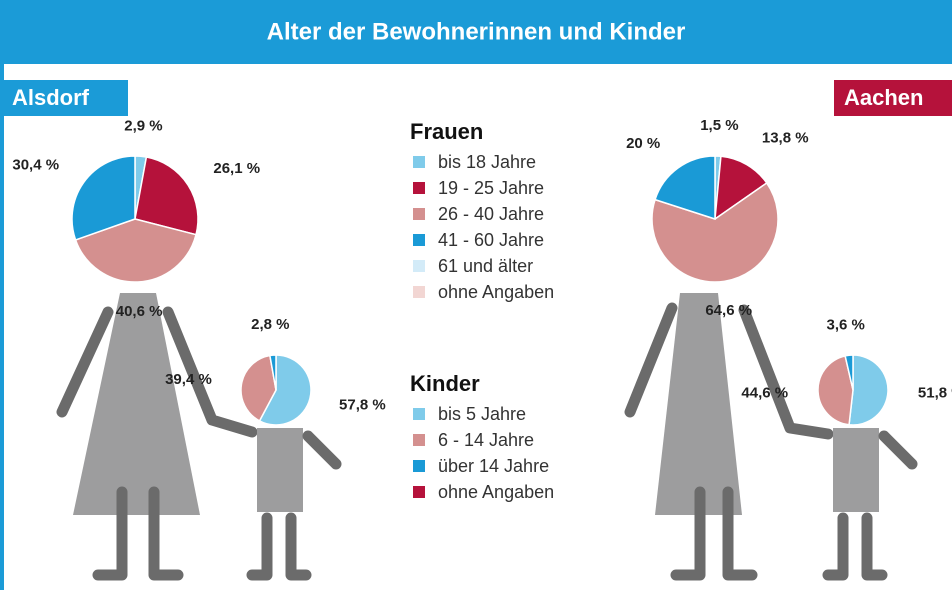 The width and height of the screenshot is (952, 590). What do you see at coordinates (35, 164) in the screenshot?
I see `value-label: 30,4 %` at bounding box center [35, 164].